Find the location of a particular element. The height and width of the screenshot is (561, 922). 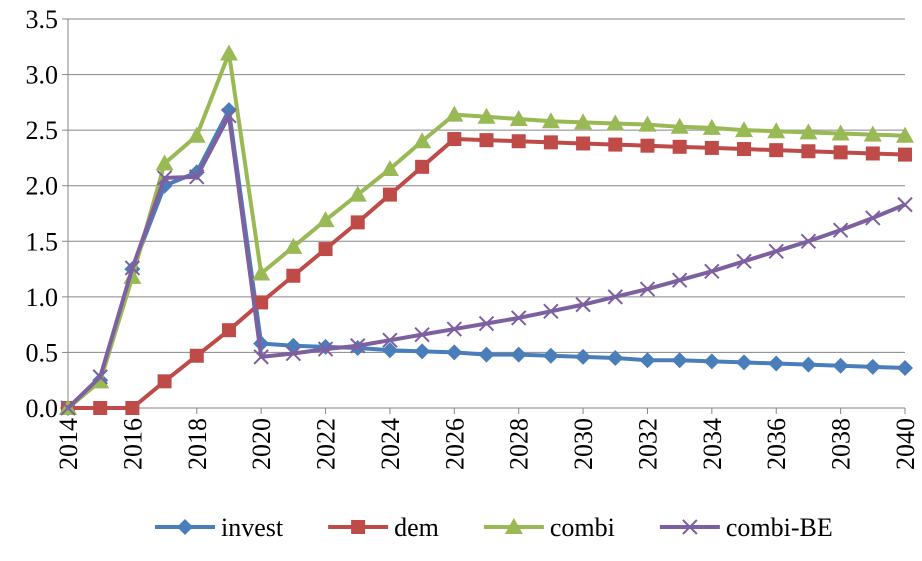

x-tick-label: 2024 is located at coordinates (390, 444).